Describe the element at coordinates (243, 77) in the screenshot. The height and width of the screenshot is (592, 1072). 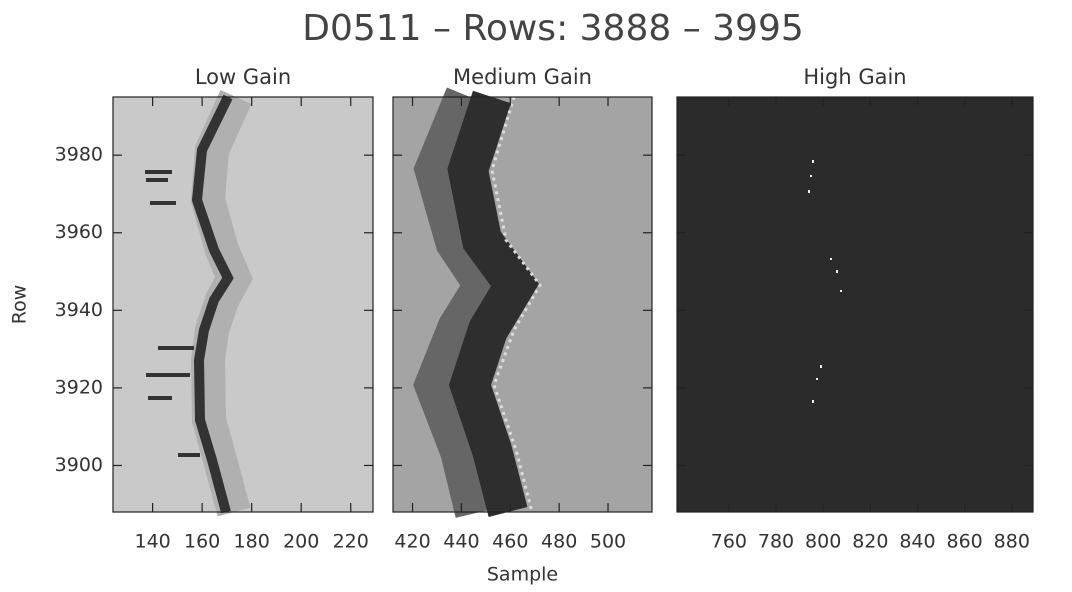
I see `panel-title: Low Gain` at that location.